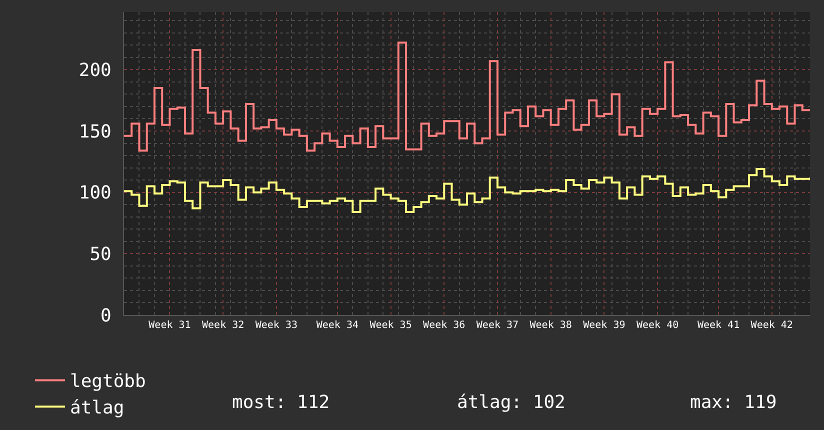  Describe the element at coordinates (276, 325) in the screenshot. I see `x-tick-label: Week 33` at that location.